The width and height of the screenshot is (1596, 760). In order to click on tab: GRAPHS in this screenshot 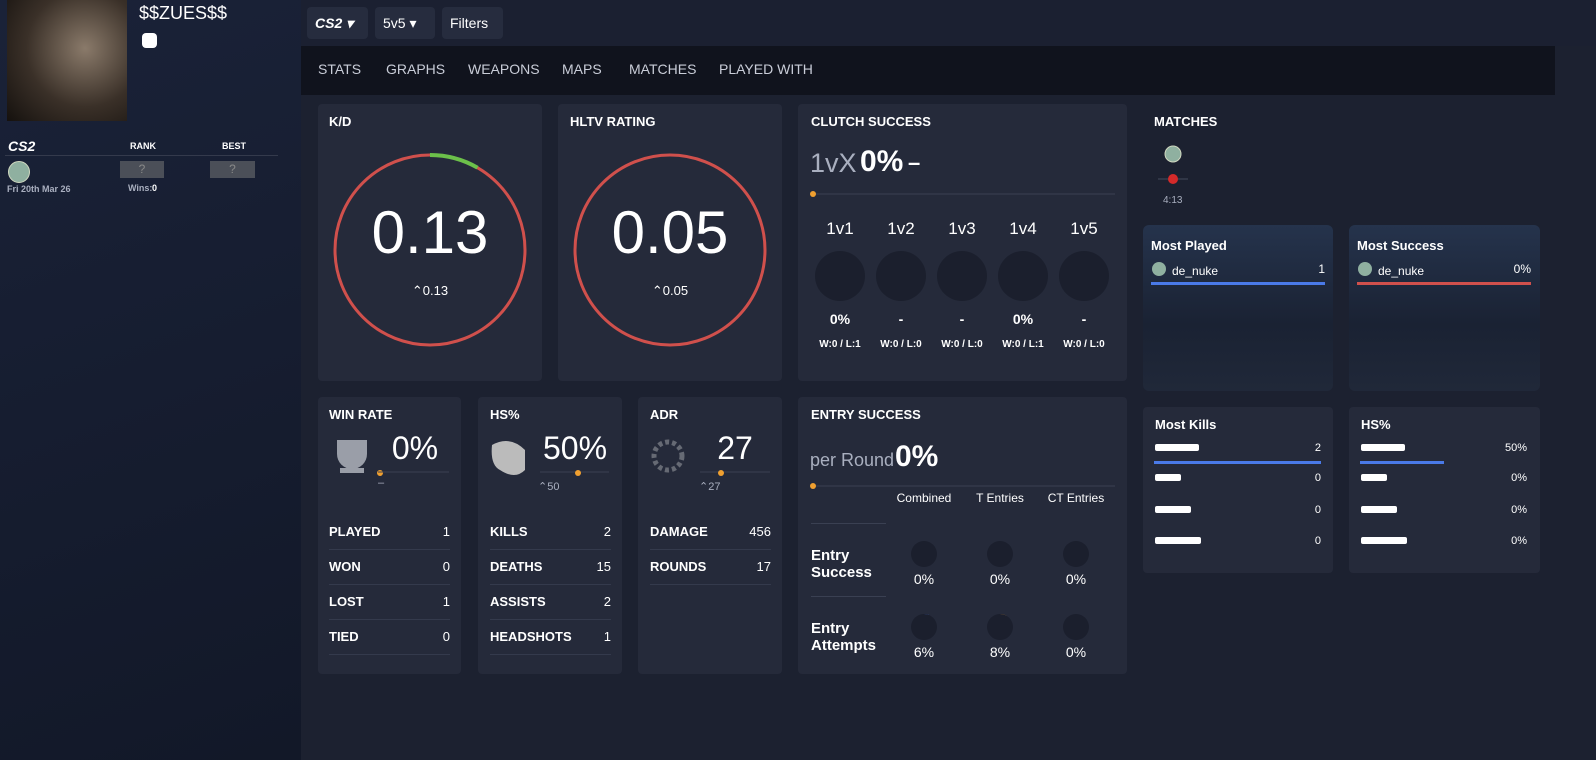, I will do `click(416, 69)`.